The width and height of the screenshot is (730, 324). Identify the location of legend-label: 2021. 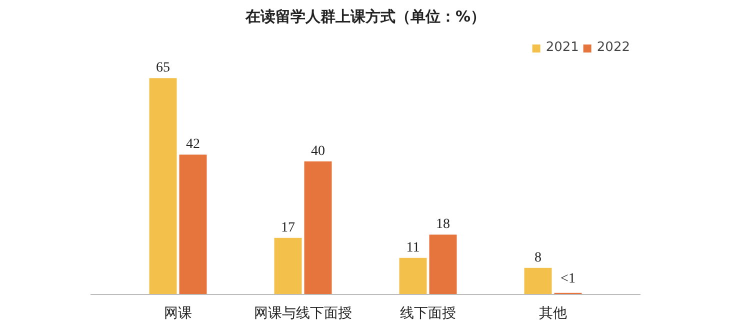
(562, 47).